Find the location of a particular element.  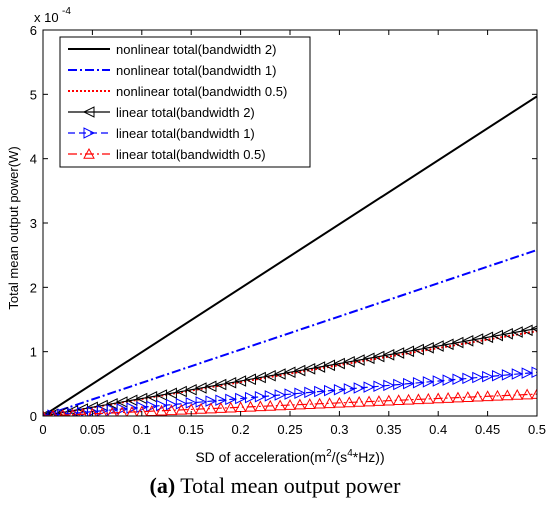

x-label-part-2: /(s is located at coordinates (340, 457).